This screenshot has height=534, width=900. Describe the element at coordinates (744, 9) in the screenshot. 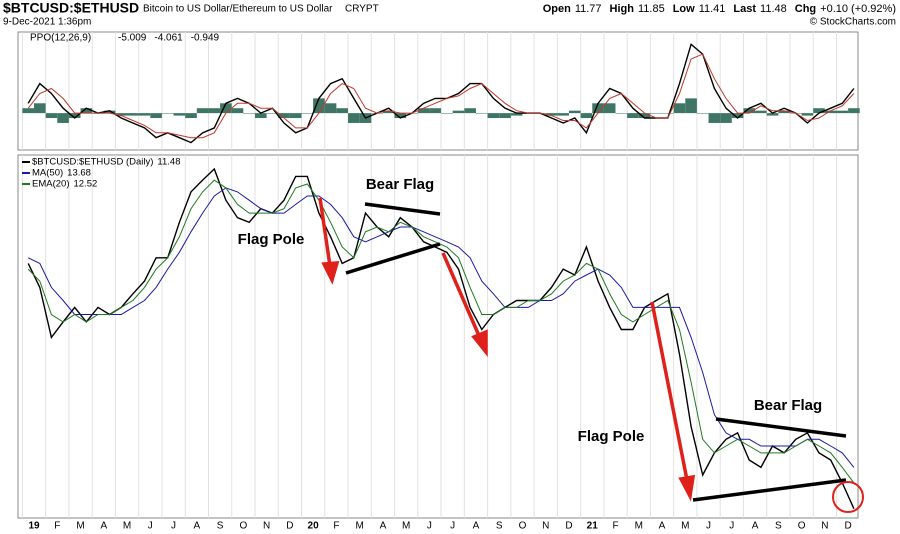

I see `quote-label: Last` at that location.